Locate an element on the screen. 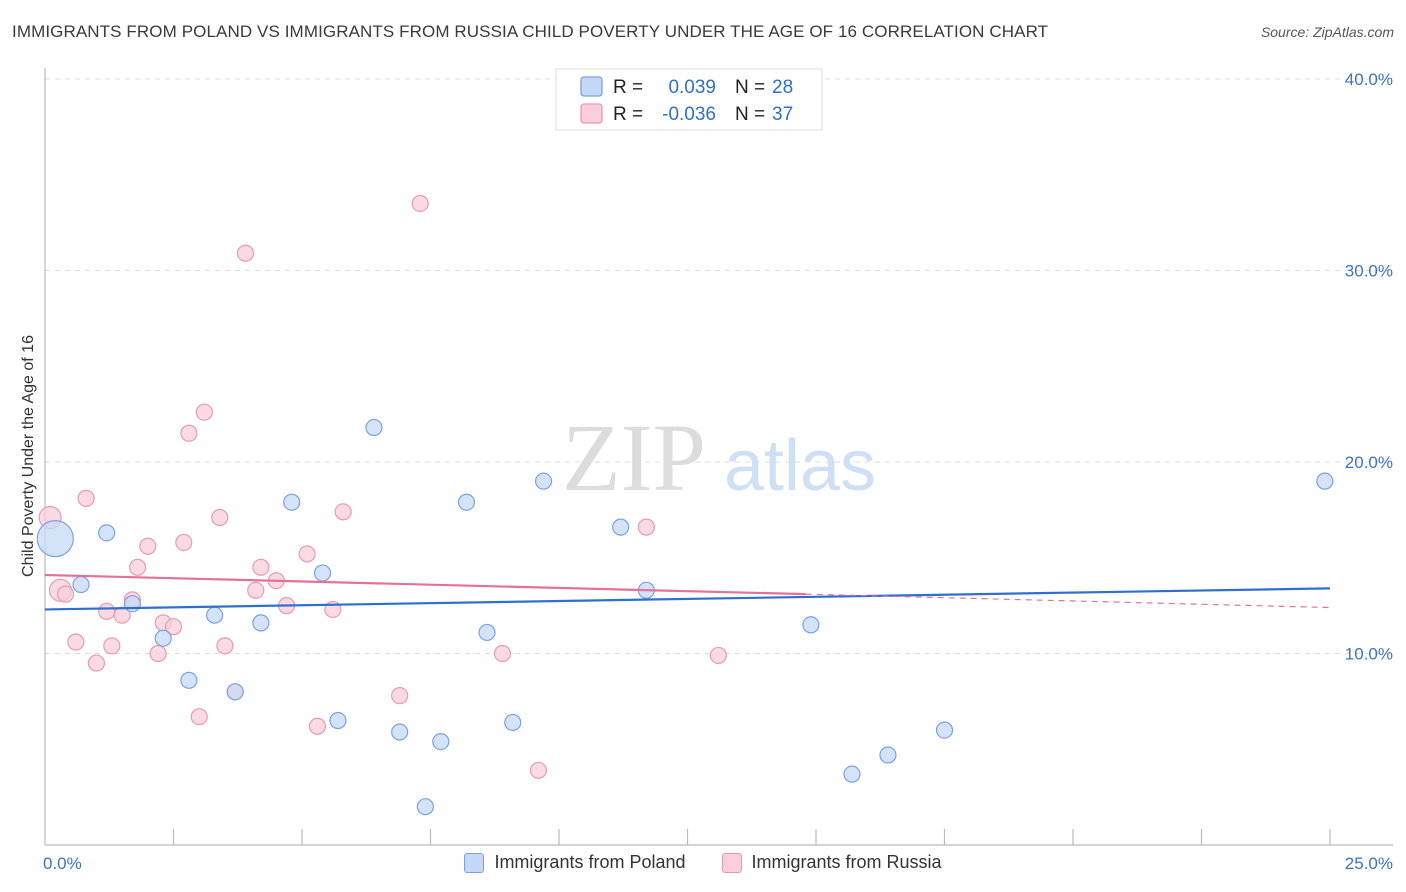 Image resolution: width=1406 pixels, height=892 pixels. watermark-atlas: atlas is located at coordinates (800, 466).